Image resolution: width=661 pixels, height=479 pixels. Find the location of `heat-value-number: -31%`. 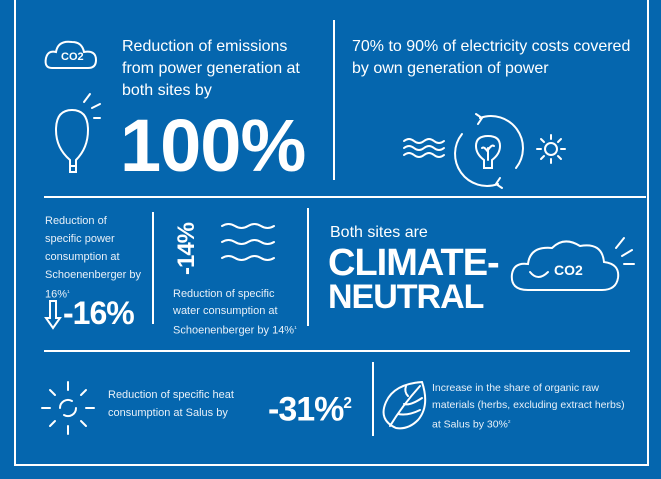

heat-value-number: -31% is located at coordinates (306, 409).